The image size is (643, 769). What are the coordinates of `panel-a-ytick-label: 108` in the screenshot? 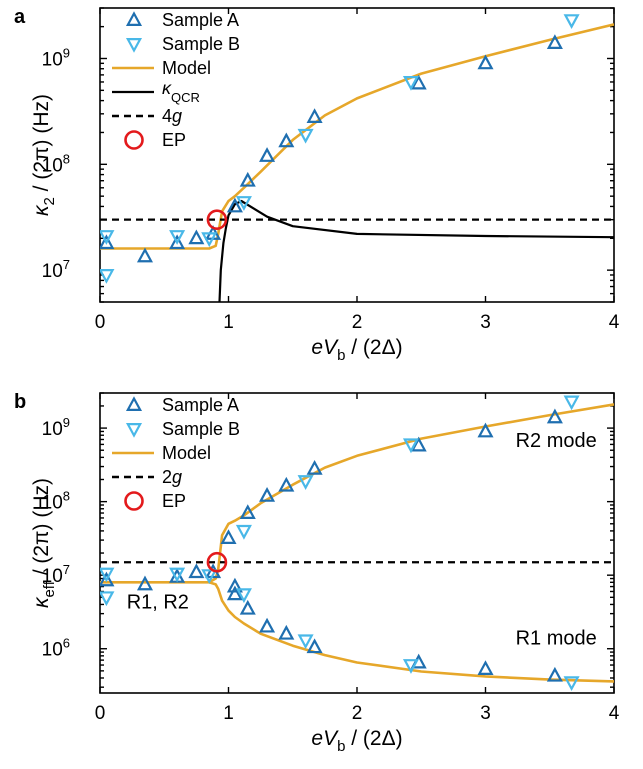 It's located at (56, 163).